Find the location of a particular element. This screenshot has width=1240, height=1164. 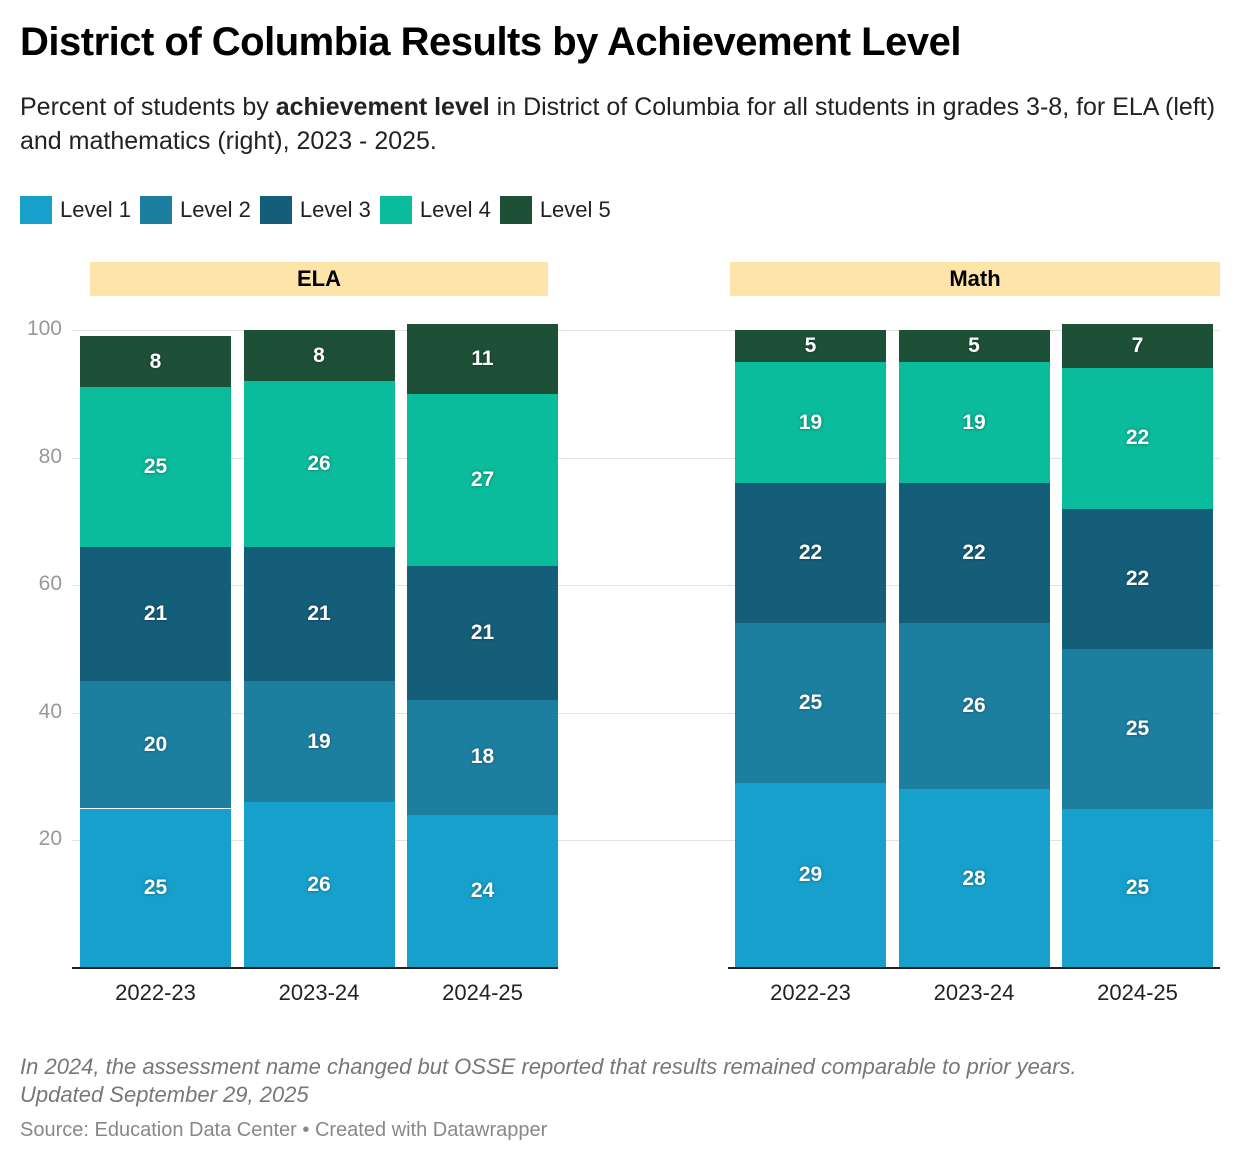

bar-segment-math-2022-23-level3: 22 is located at coordinates (810, 553).